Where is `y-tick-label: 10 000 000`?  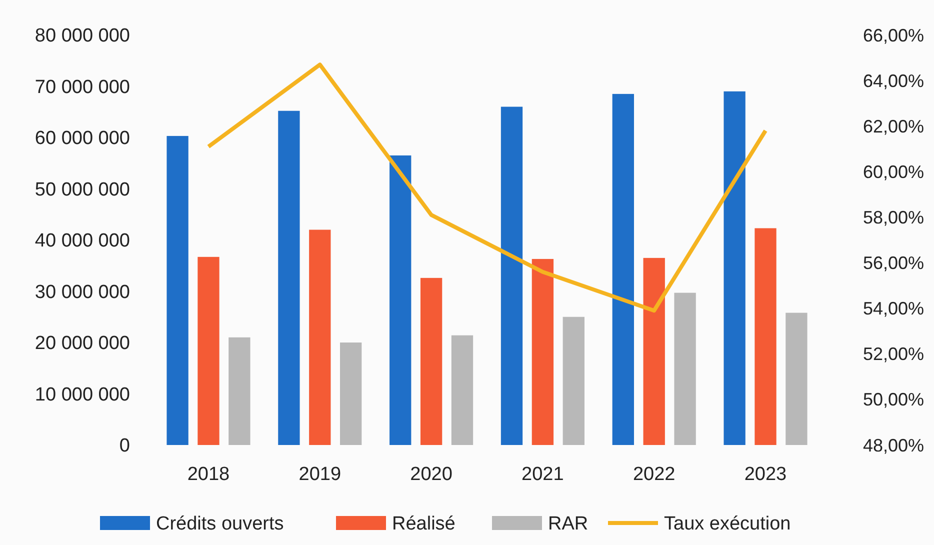 y-tick-label: 10 000 000 is located at coordinates (82, 395).